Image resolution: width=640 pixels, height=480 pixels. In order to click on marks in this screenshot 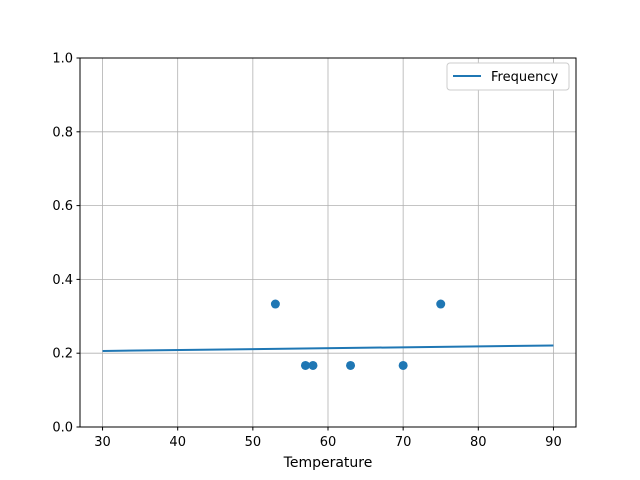, I will do `click(328, 334)`.